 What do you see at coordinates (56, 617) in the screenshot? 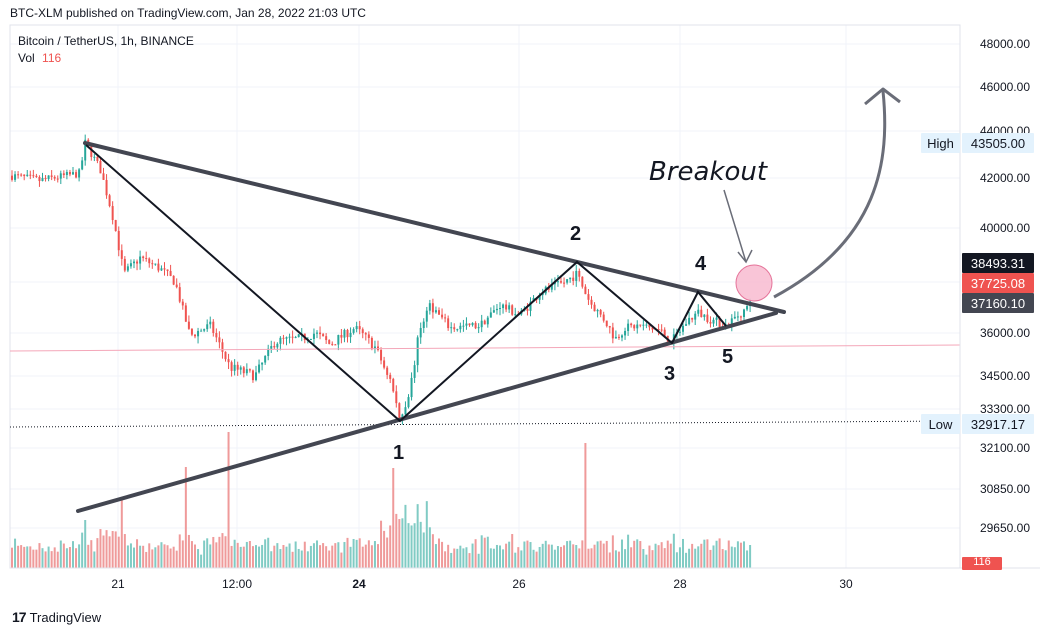
I see `footer-brand: 17 TradingView` at bounding box center [56, 617].